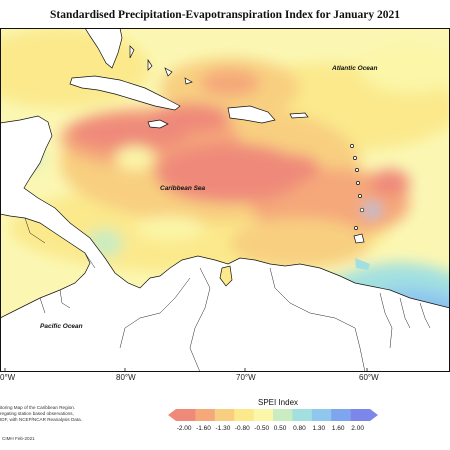 This screenshot has width=450, height=450. Describe the element at coordinates (246, 377) in the screenshot. I see `longitude-label-70w: 70°W` at that location.